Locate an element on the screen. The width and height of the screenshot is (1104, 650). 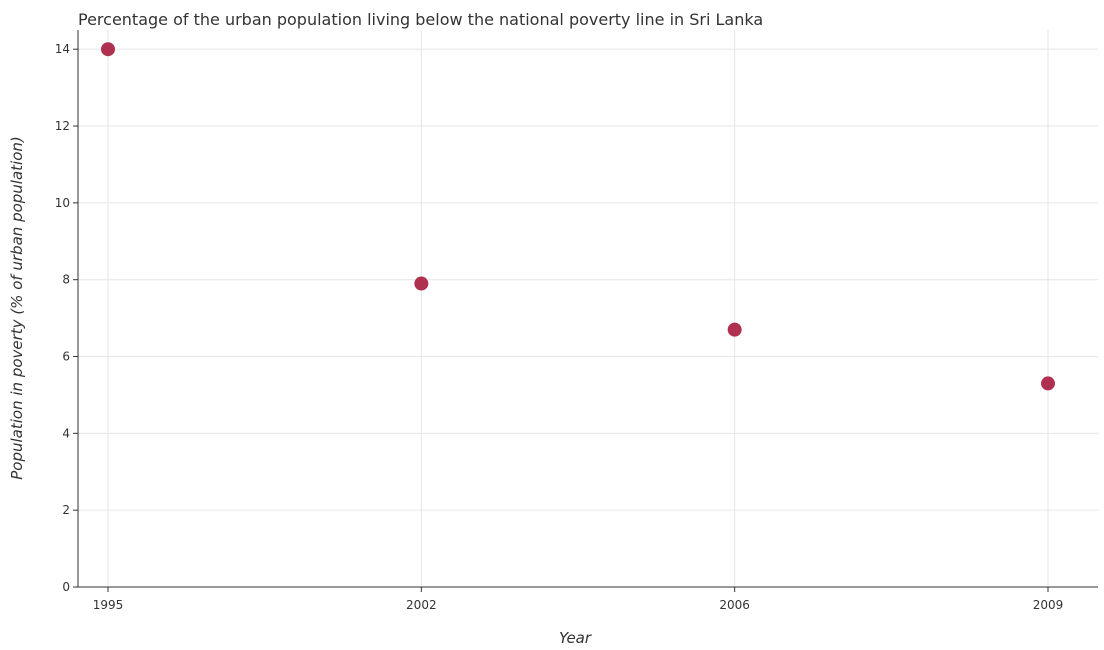
x-tick-label: 2002 is located at coordinates (421, 605).